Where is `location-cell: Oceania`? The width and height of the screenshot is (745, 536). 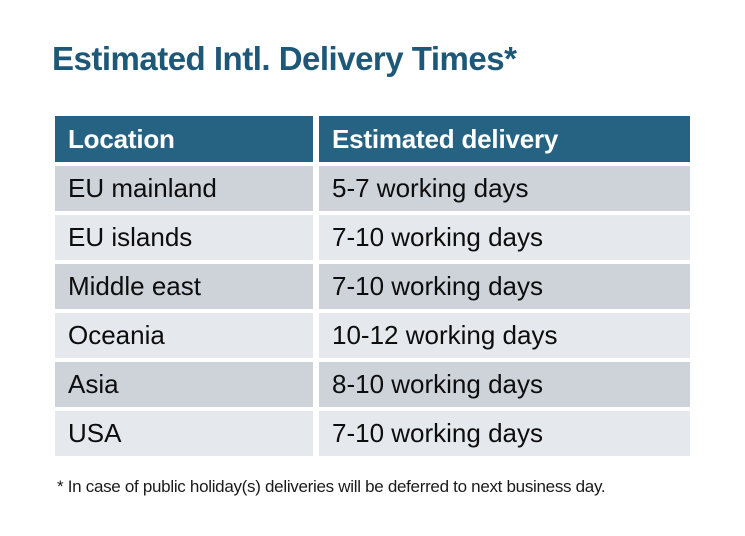 location-cell: Oceania is located at coordinates (184, 335).